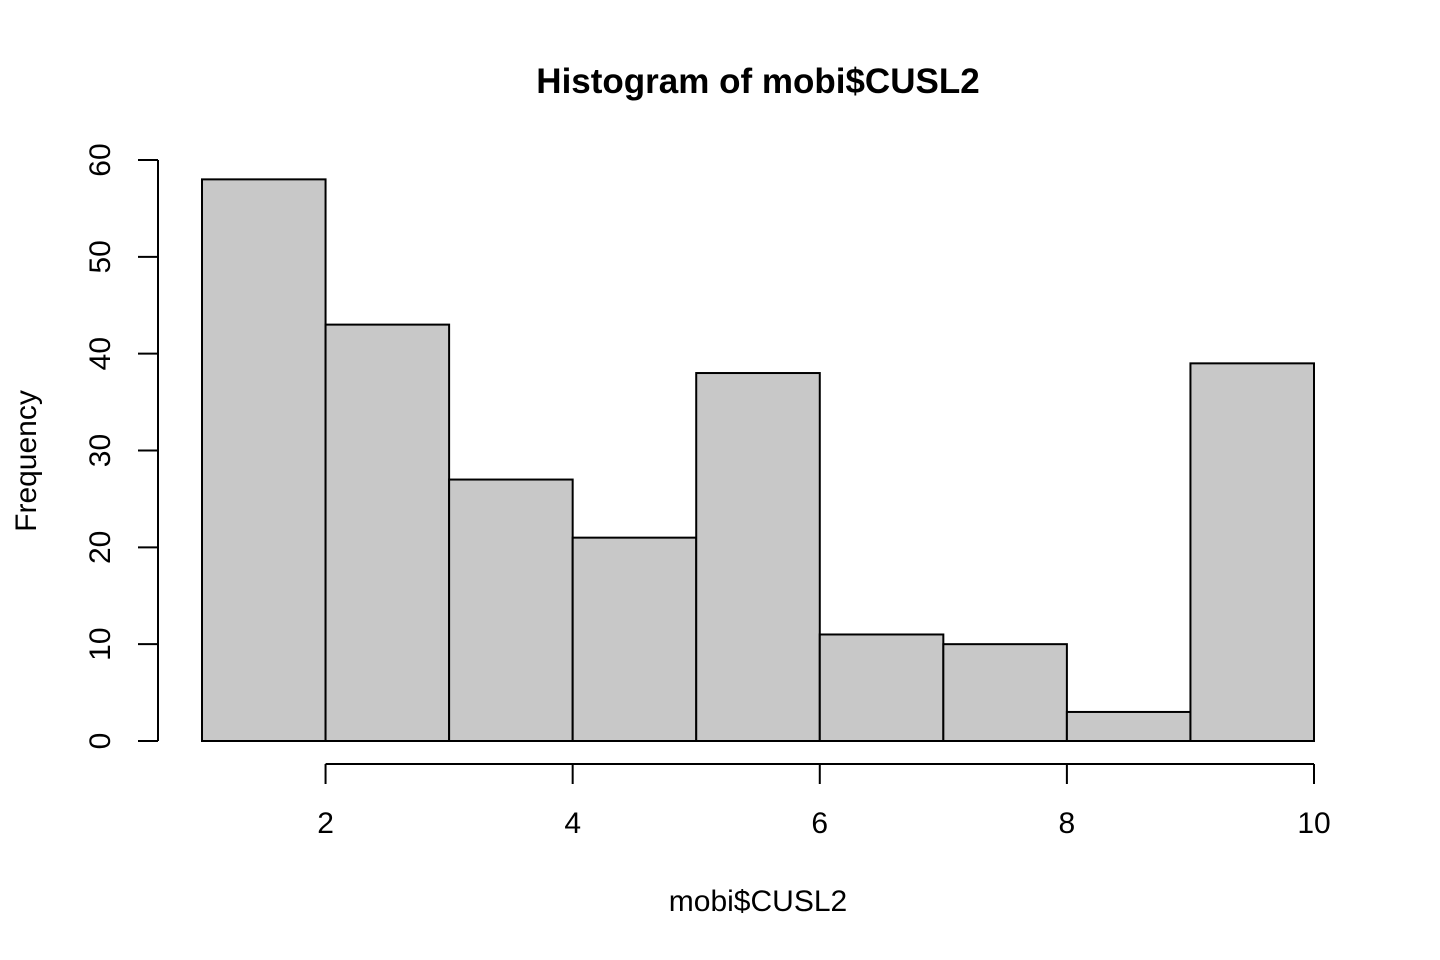 The width and height of the screenshot is (1440, 960). Describe the element at coordinates (100, 159) in the screenshot. I see `y-tick-label: 60` at that location.